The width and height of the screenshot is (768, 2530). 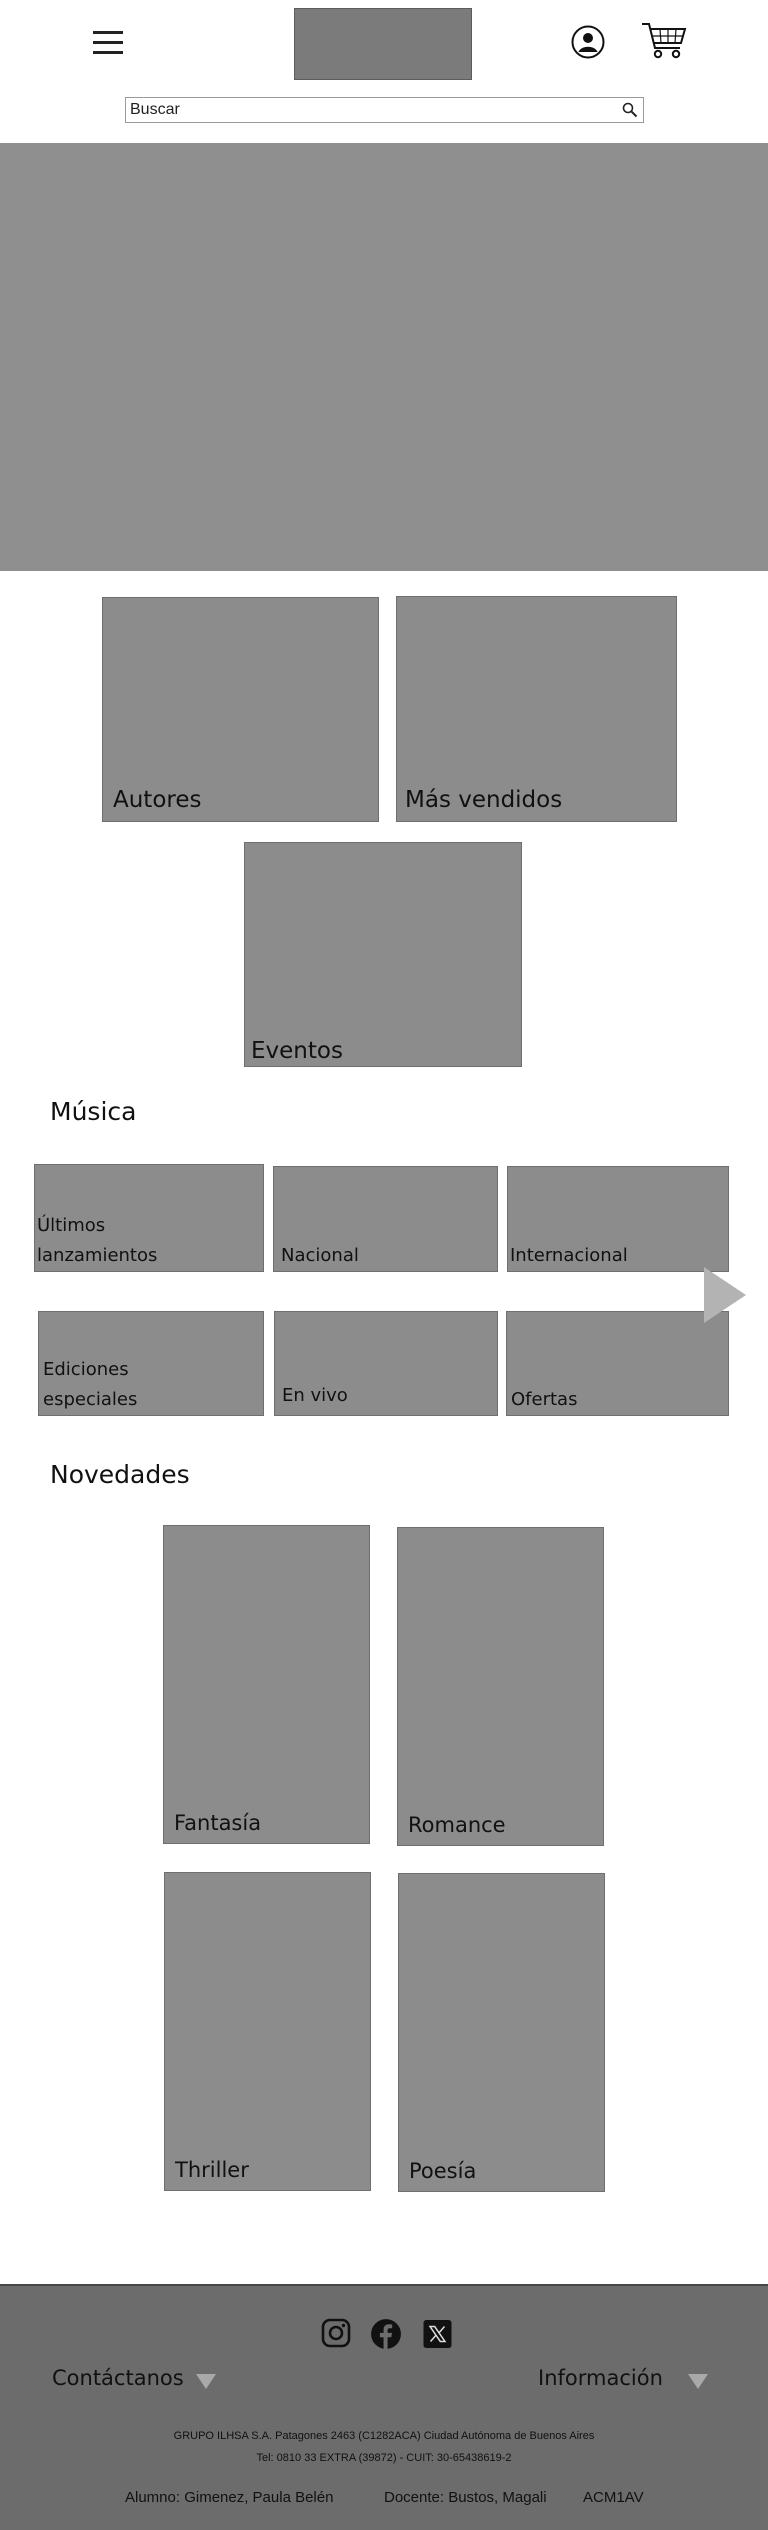 I want to click on novedad-card-thriller: Thriller, so click(x=267, y=2031).